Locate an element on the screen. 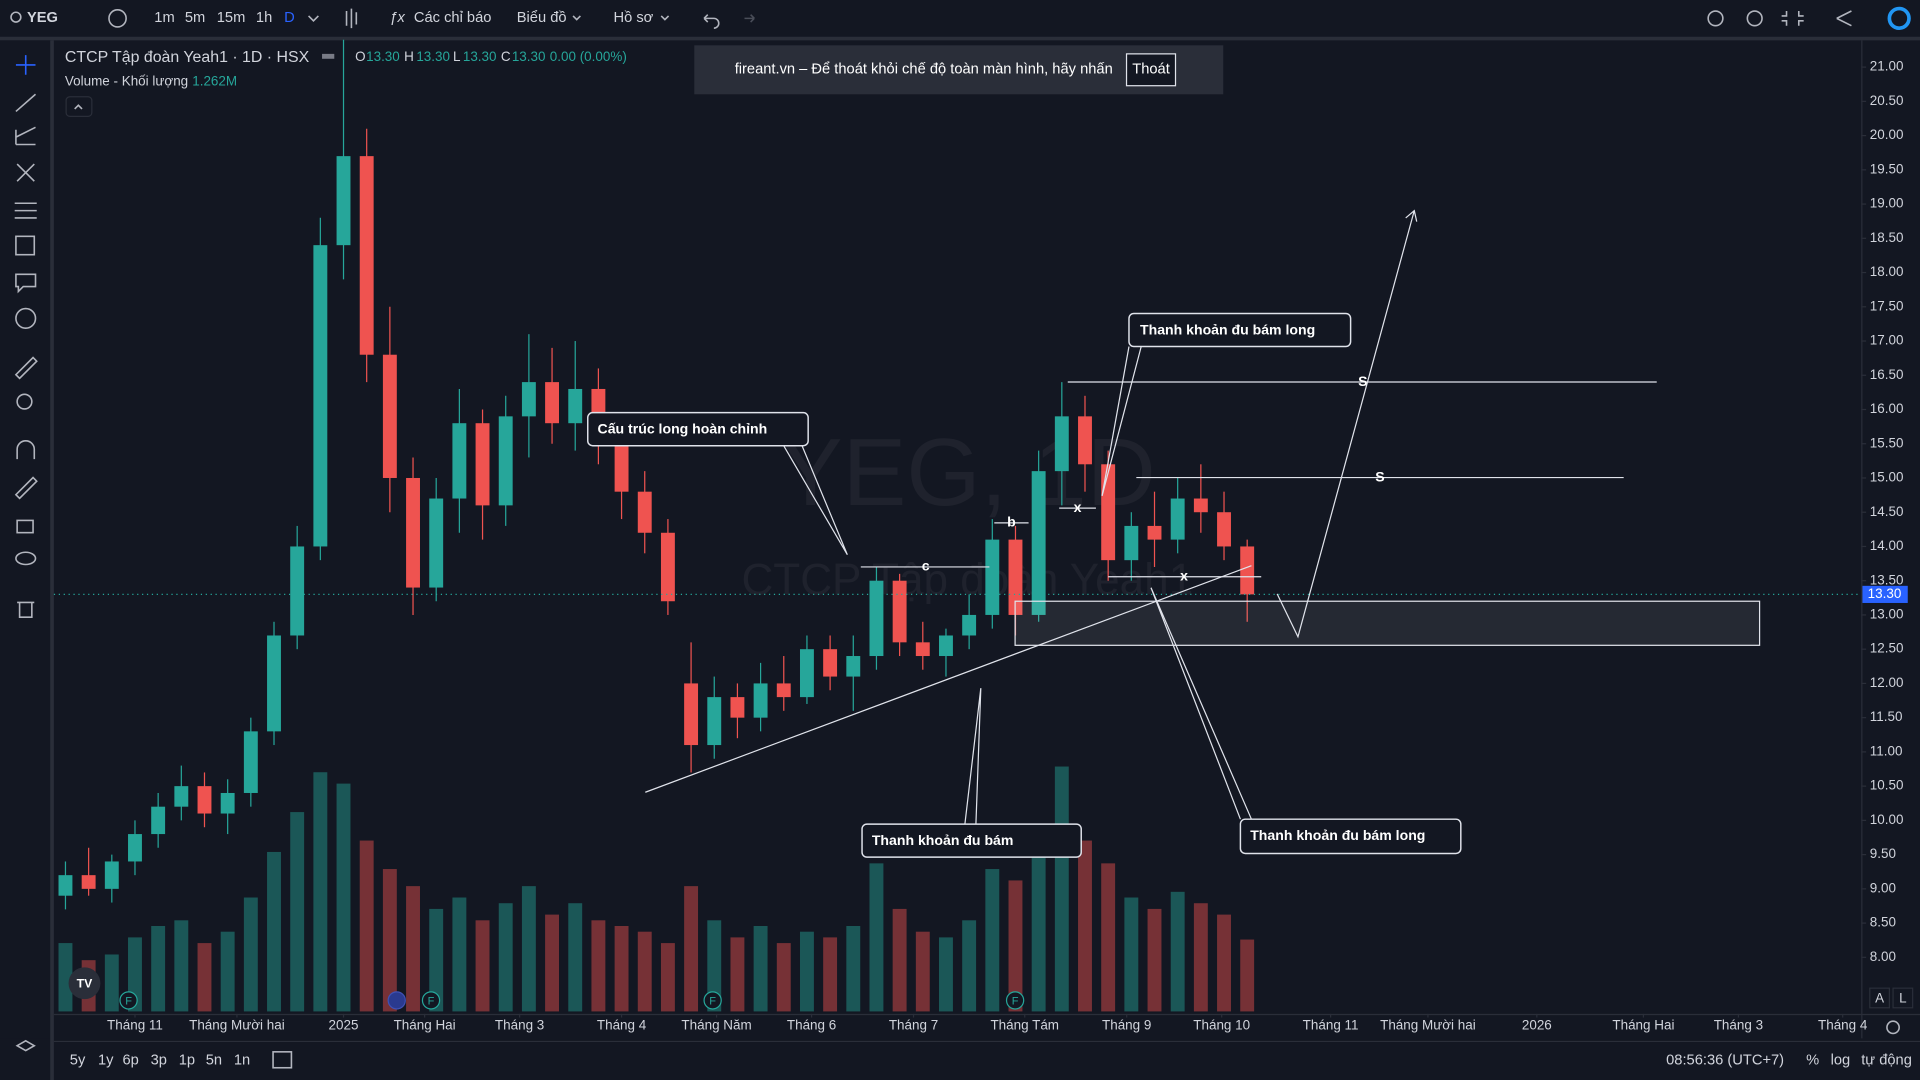 This screenshot has width=1920, height=1080. x-tick-label: Tháng Tám is located at coordinates (1024, 1025).